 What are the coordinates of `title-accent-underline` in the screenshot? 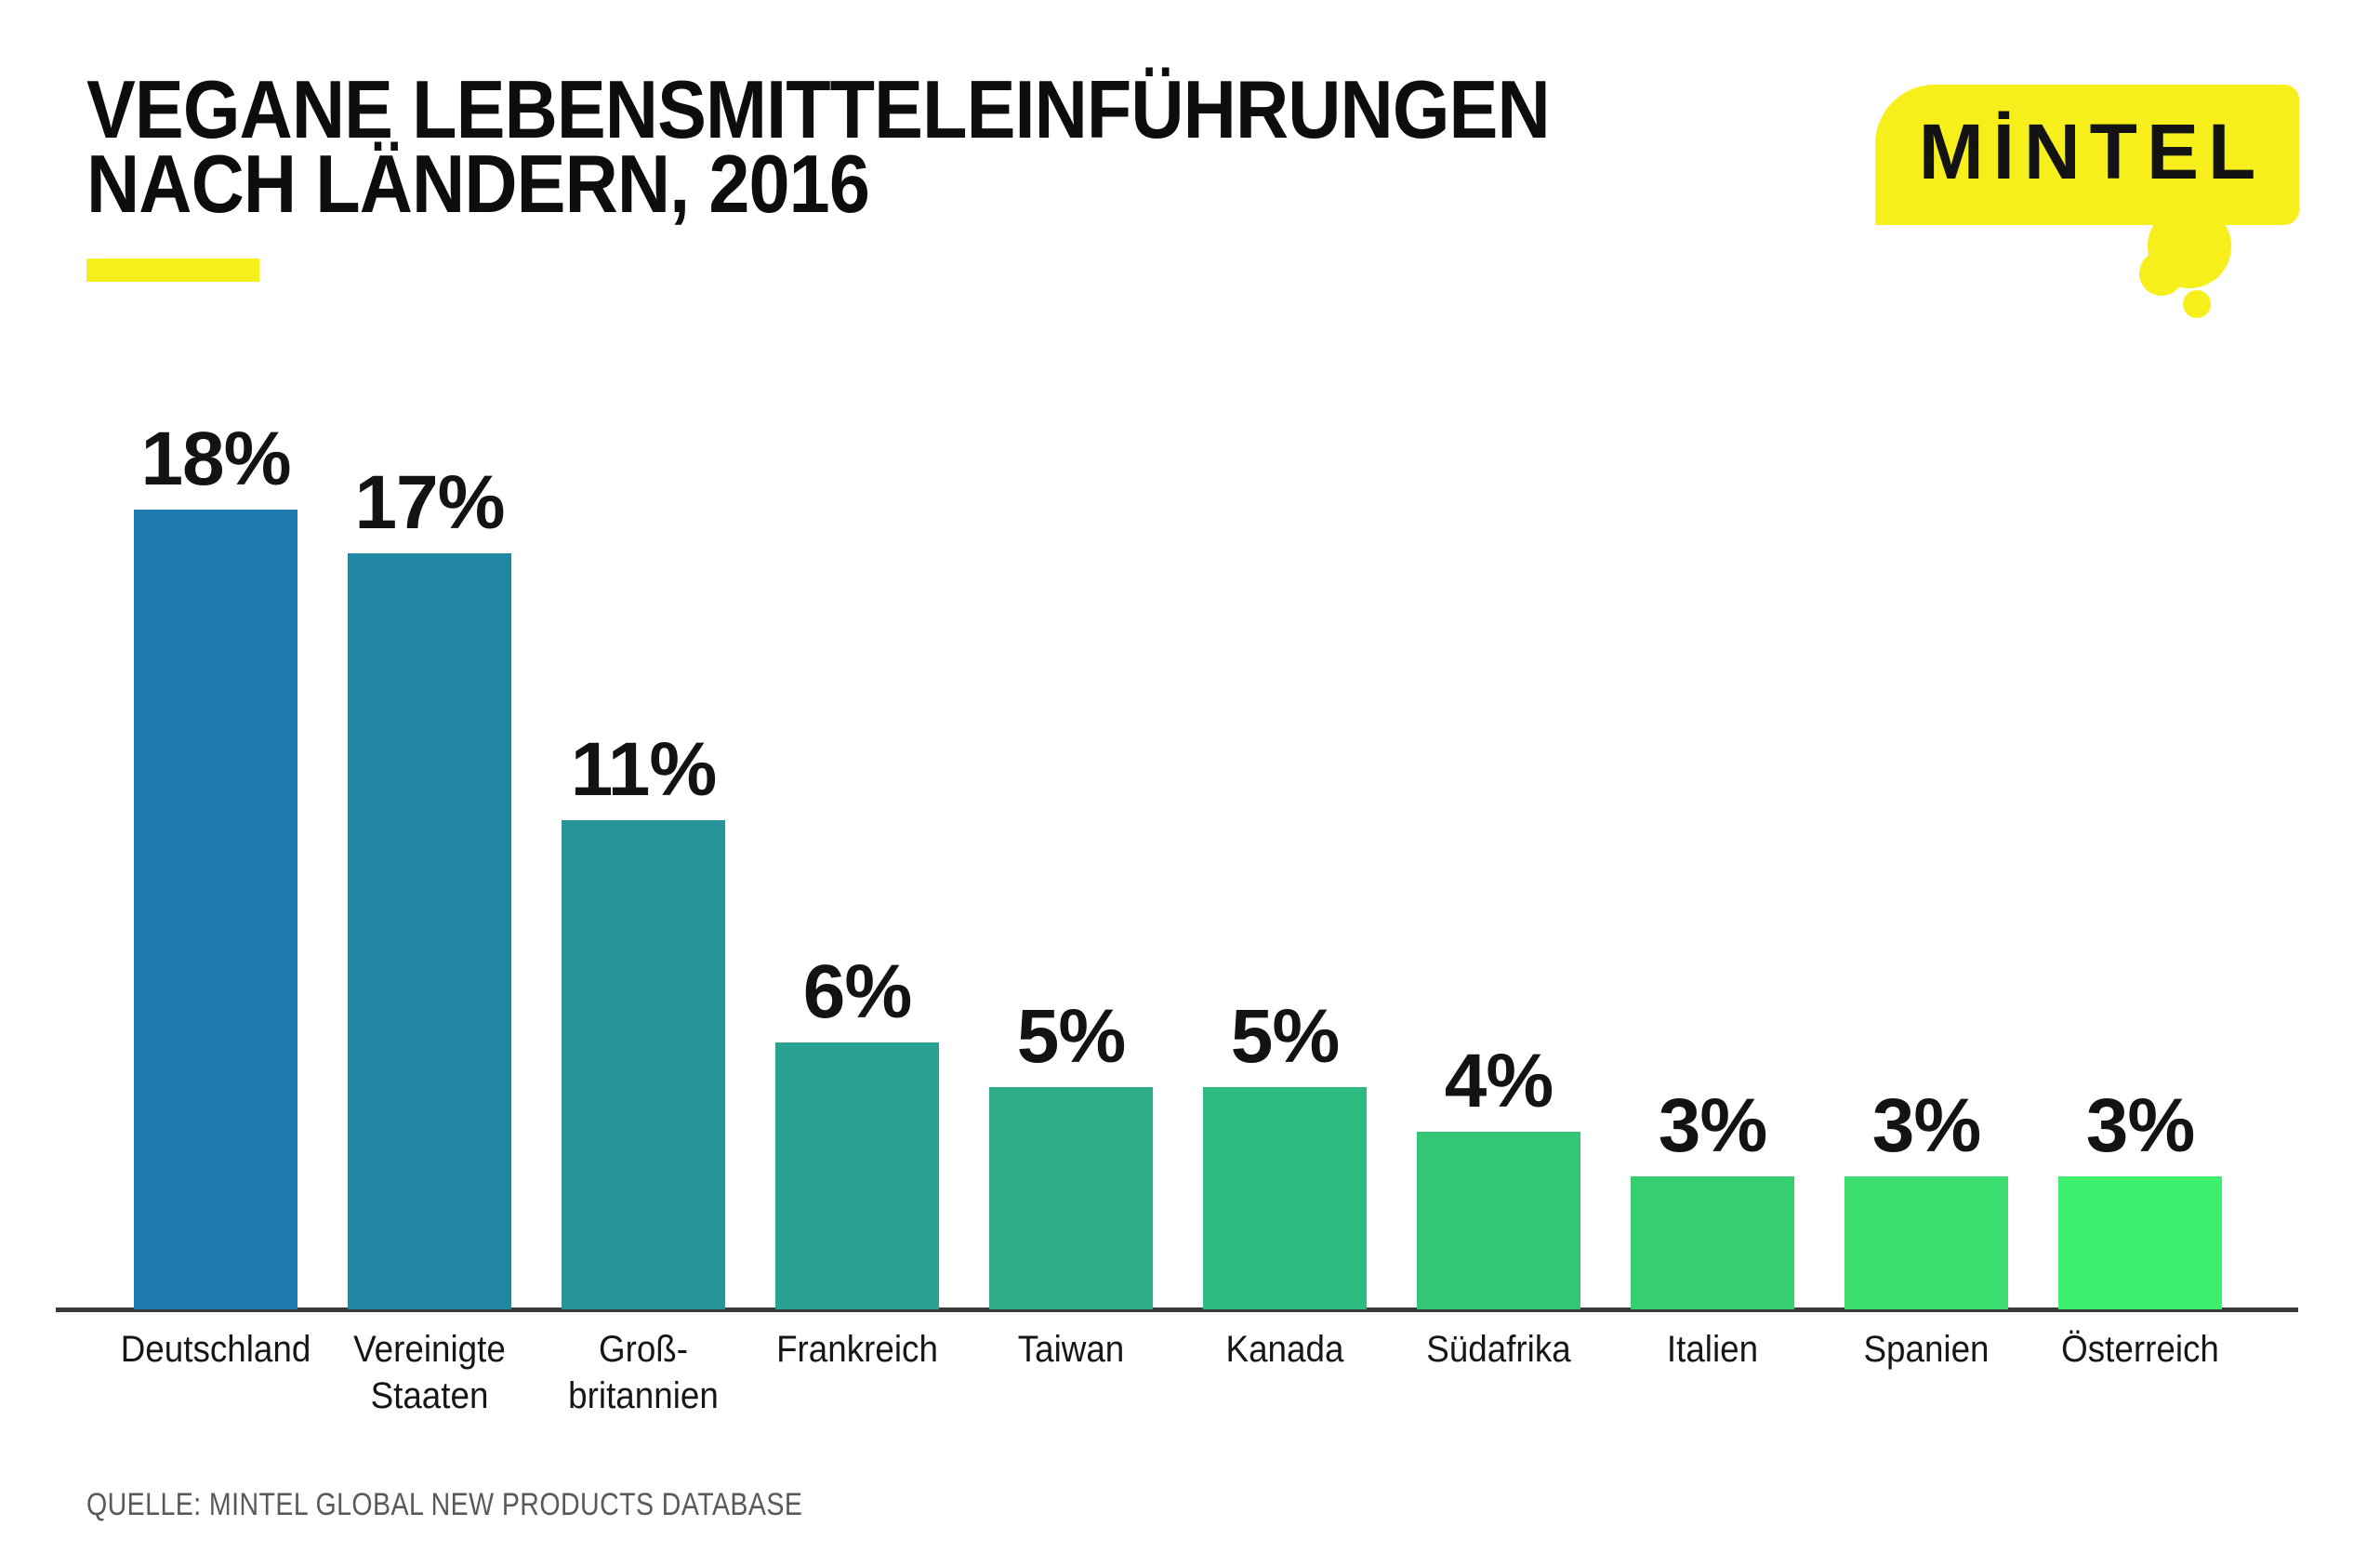 It's located at (172, 270).